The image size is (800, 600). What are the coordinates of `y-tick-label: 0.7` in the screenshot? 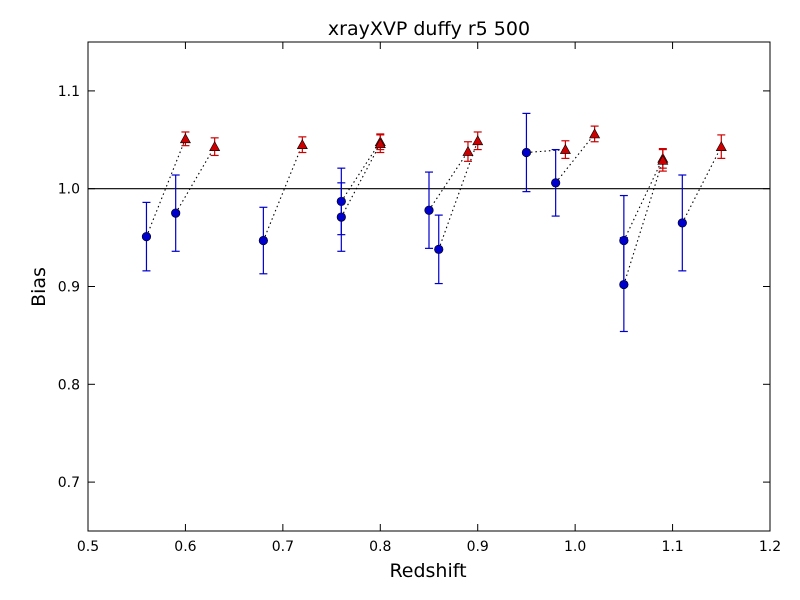 It's located at (69, 483).